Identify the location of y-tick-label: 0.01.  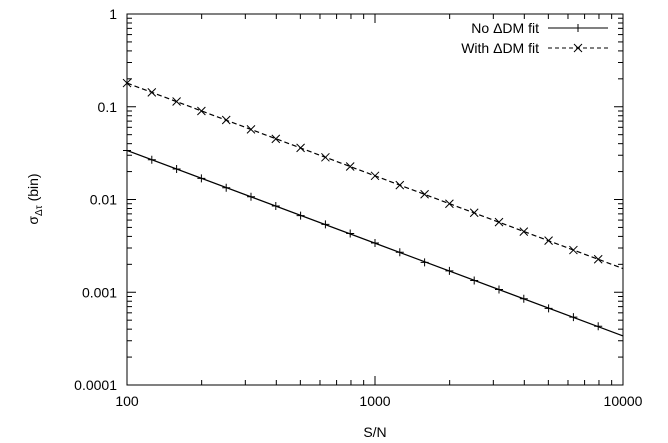
(103, 200).